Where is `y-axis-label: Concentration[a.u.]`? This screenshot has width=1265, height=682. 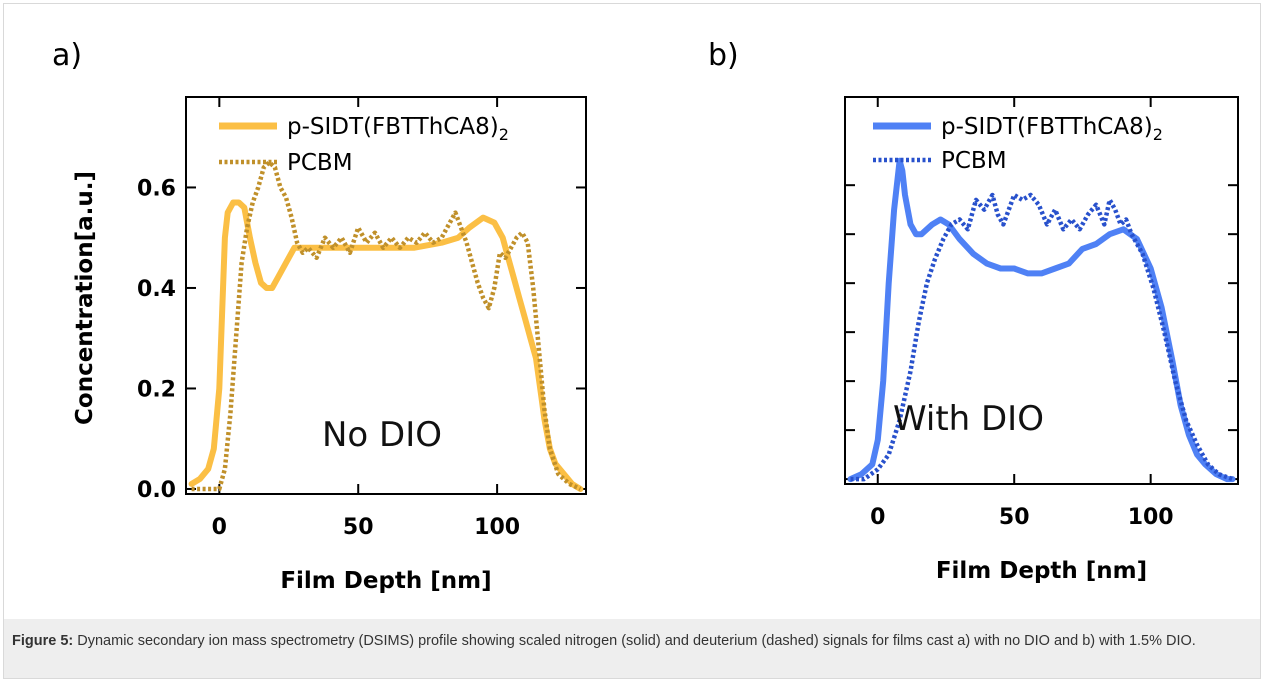 y-axis-label: Concentration[a.u.] is located at coordinates (85, 298).